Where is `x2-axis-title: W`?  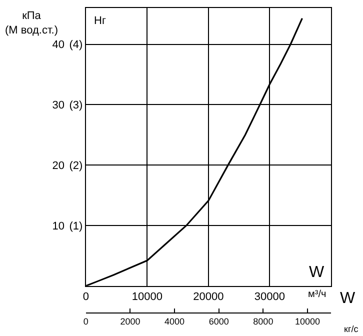
x2-axis-title: W is located at coordinates (348, 298).